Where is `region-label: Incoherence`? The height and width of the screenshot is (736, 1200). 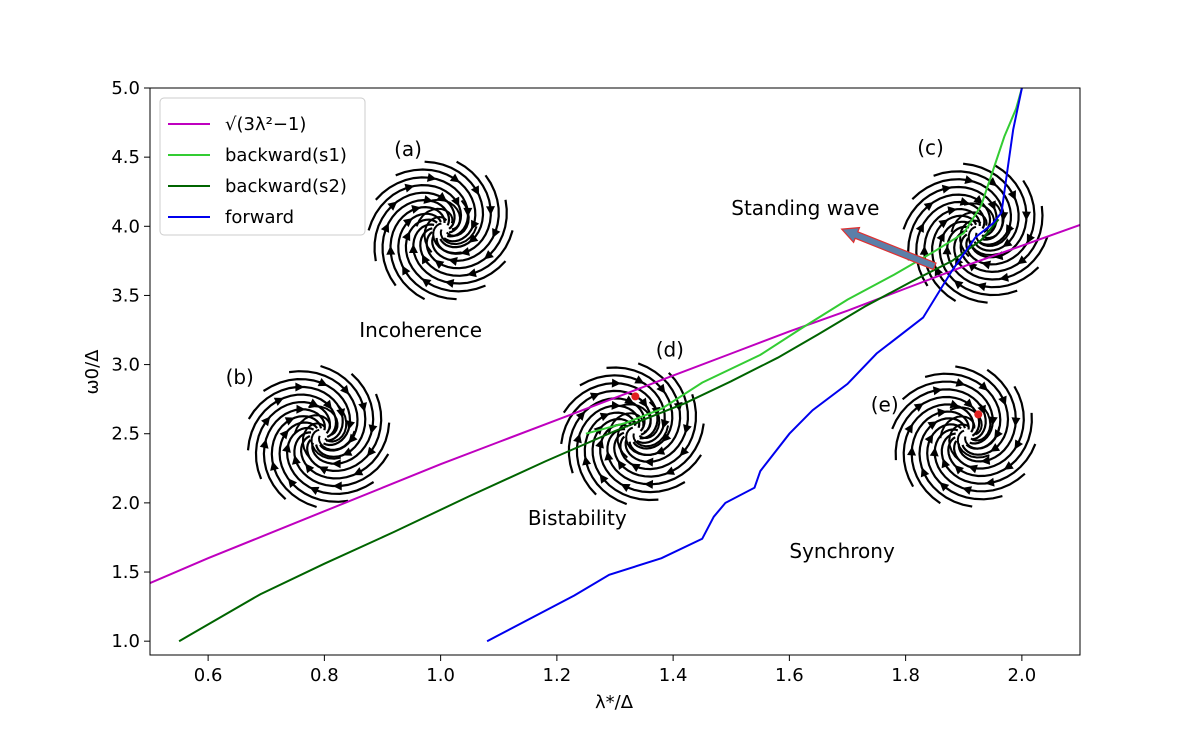 region-label: Incoherence is located at coordinates (420, 330).